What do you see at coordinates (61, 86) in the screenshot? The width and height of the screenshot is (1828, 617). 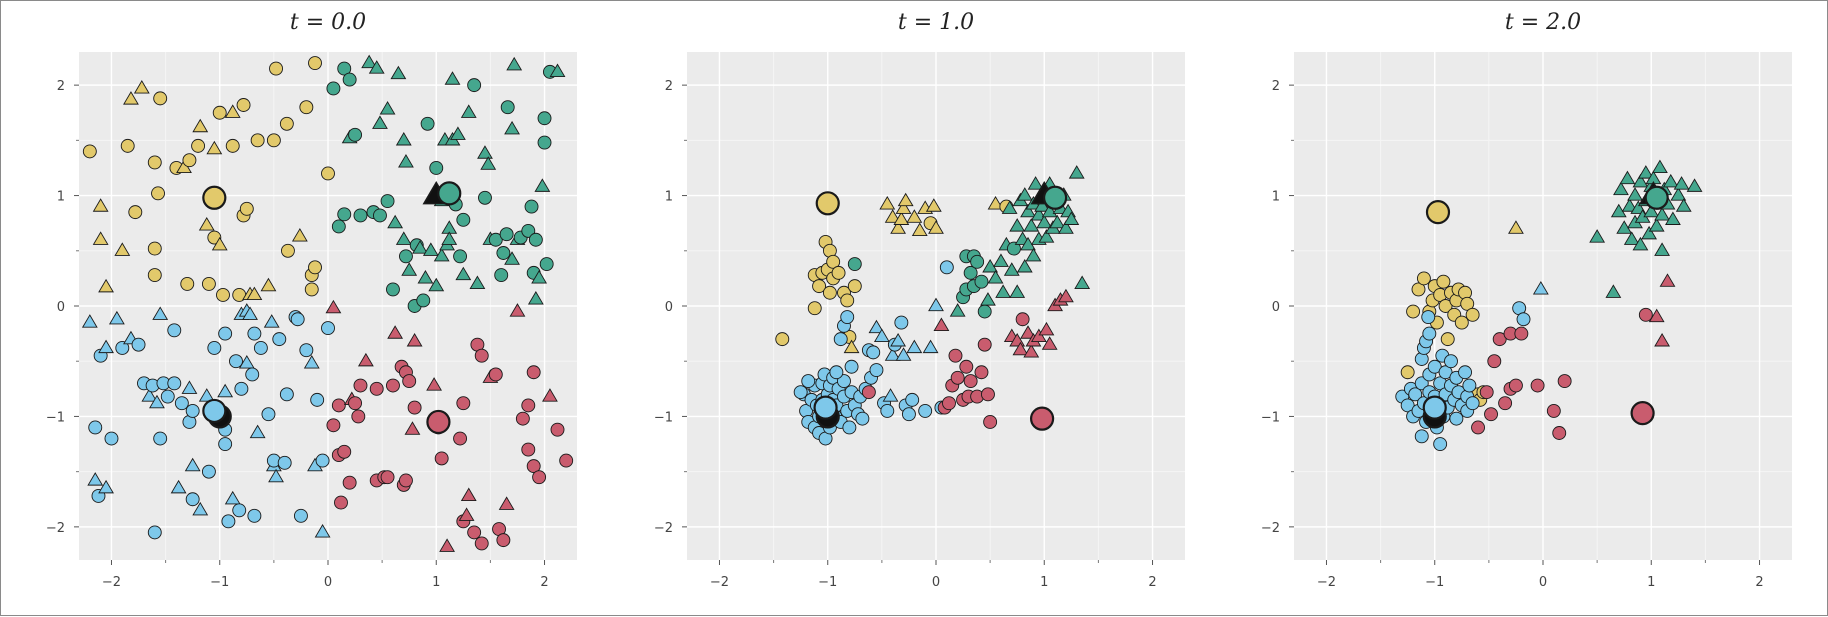 I see `y-tick-label: 2` at bounding box center [61, 86].